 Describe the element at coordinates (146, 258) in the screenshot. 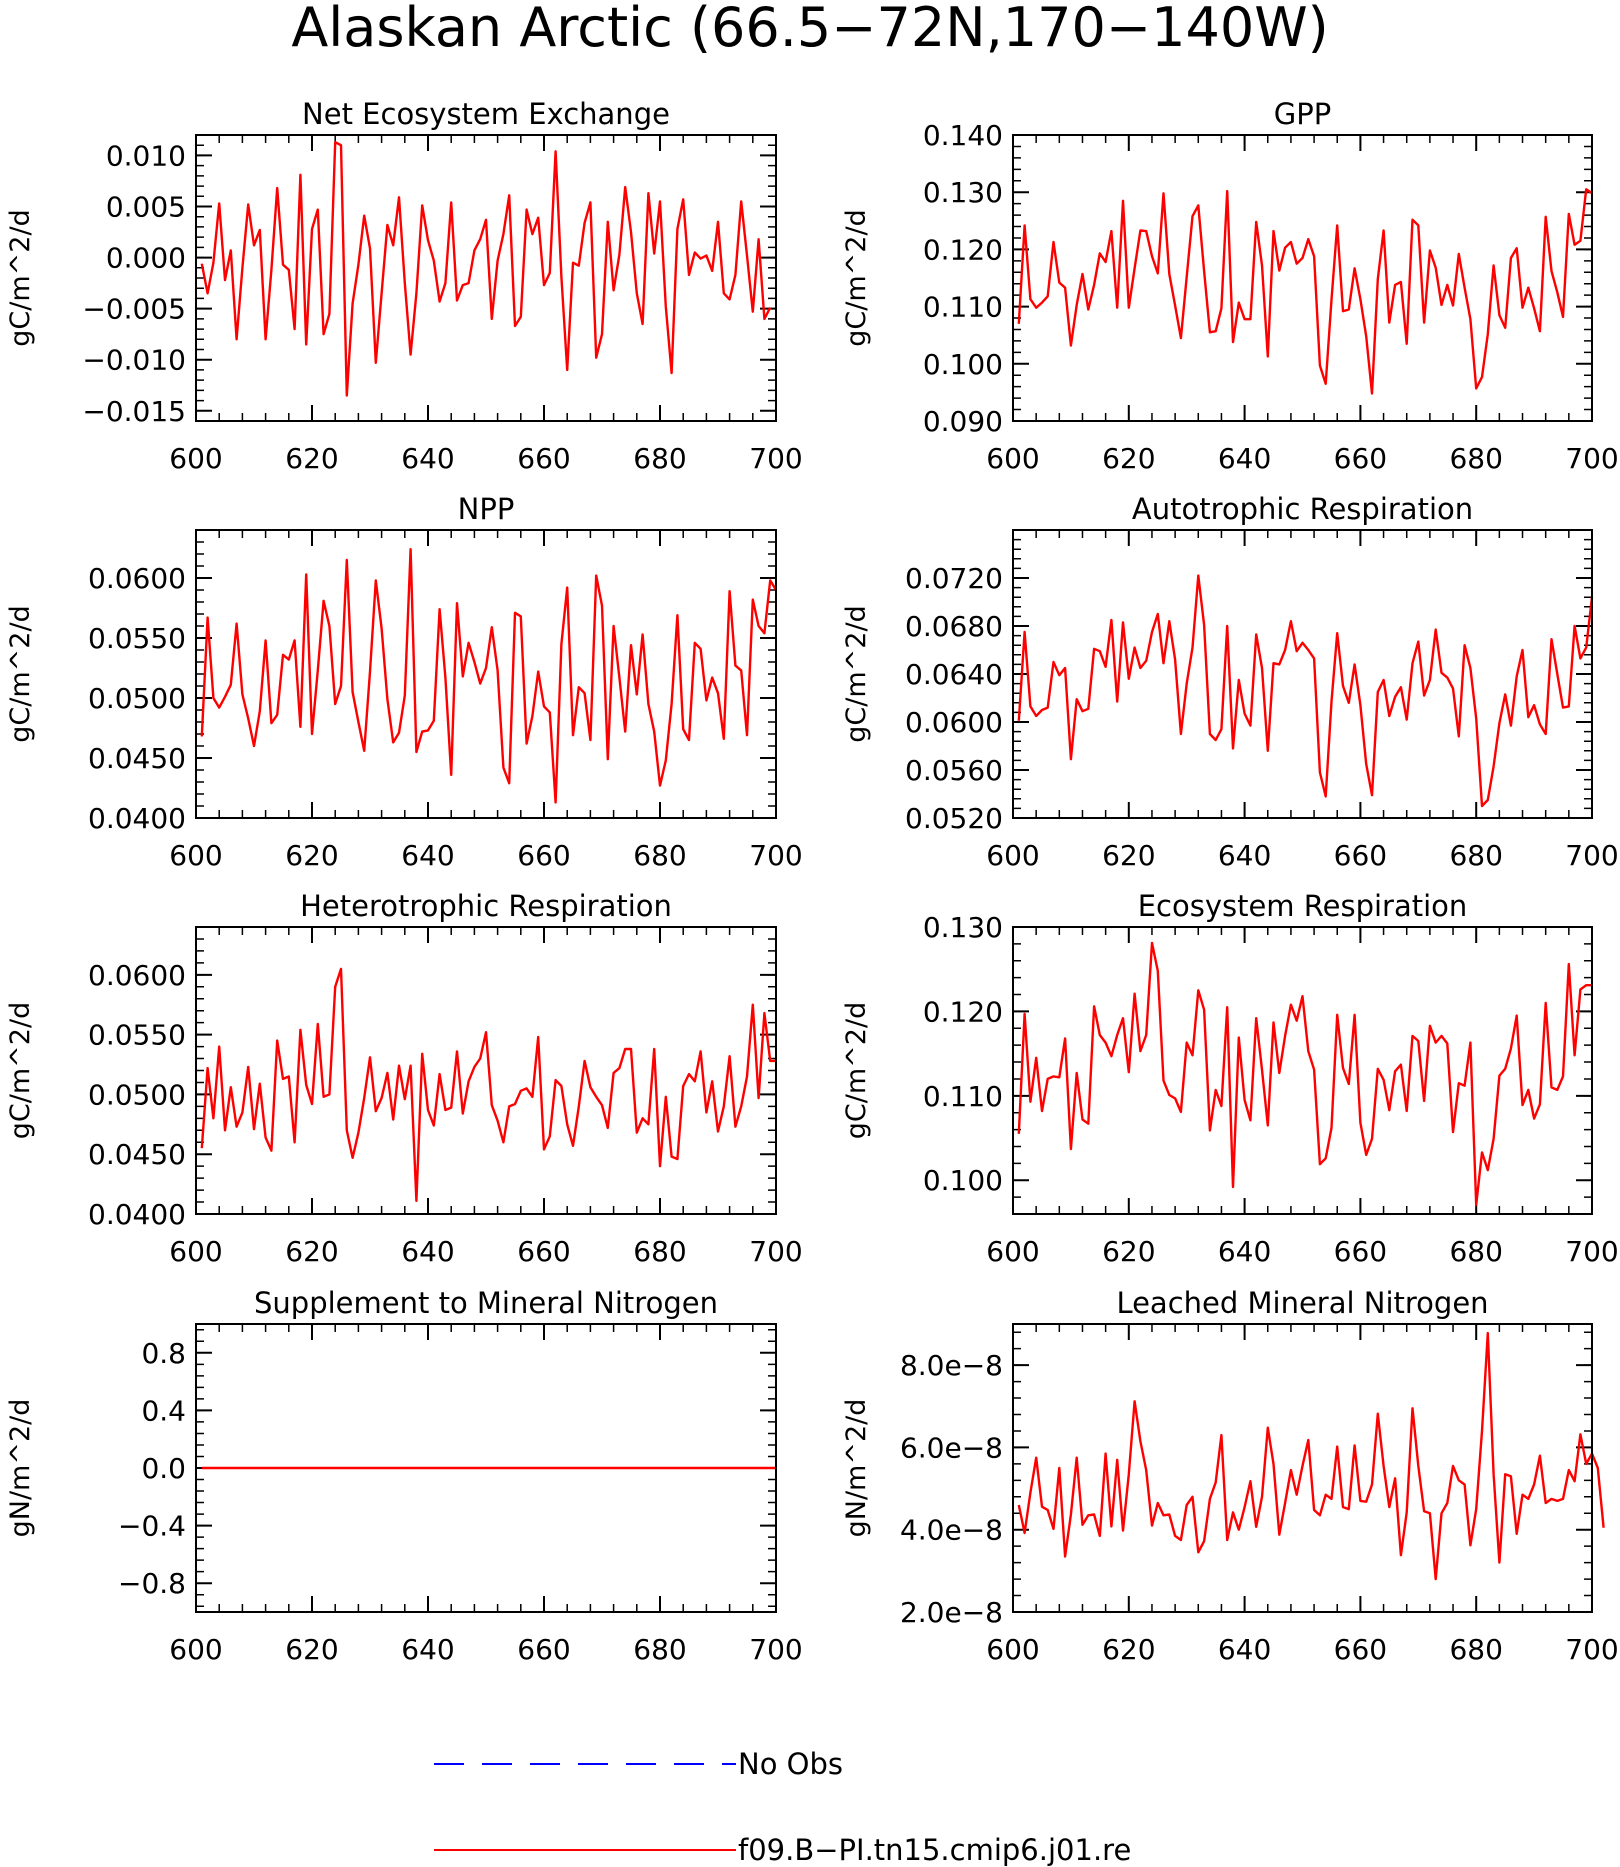

I see `y-tick-label: 0.000` at that location.